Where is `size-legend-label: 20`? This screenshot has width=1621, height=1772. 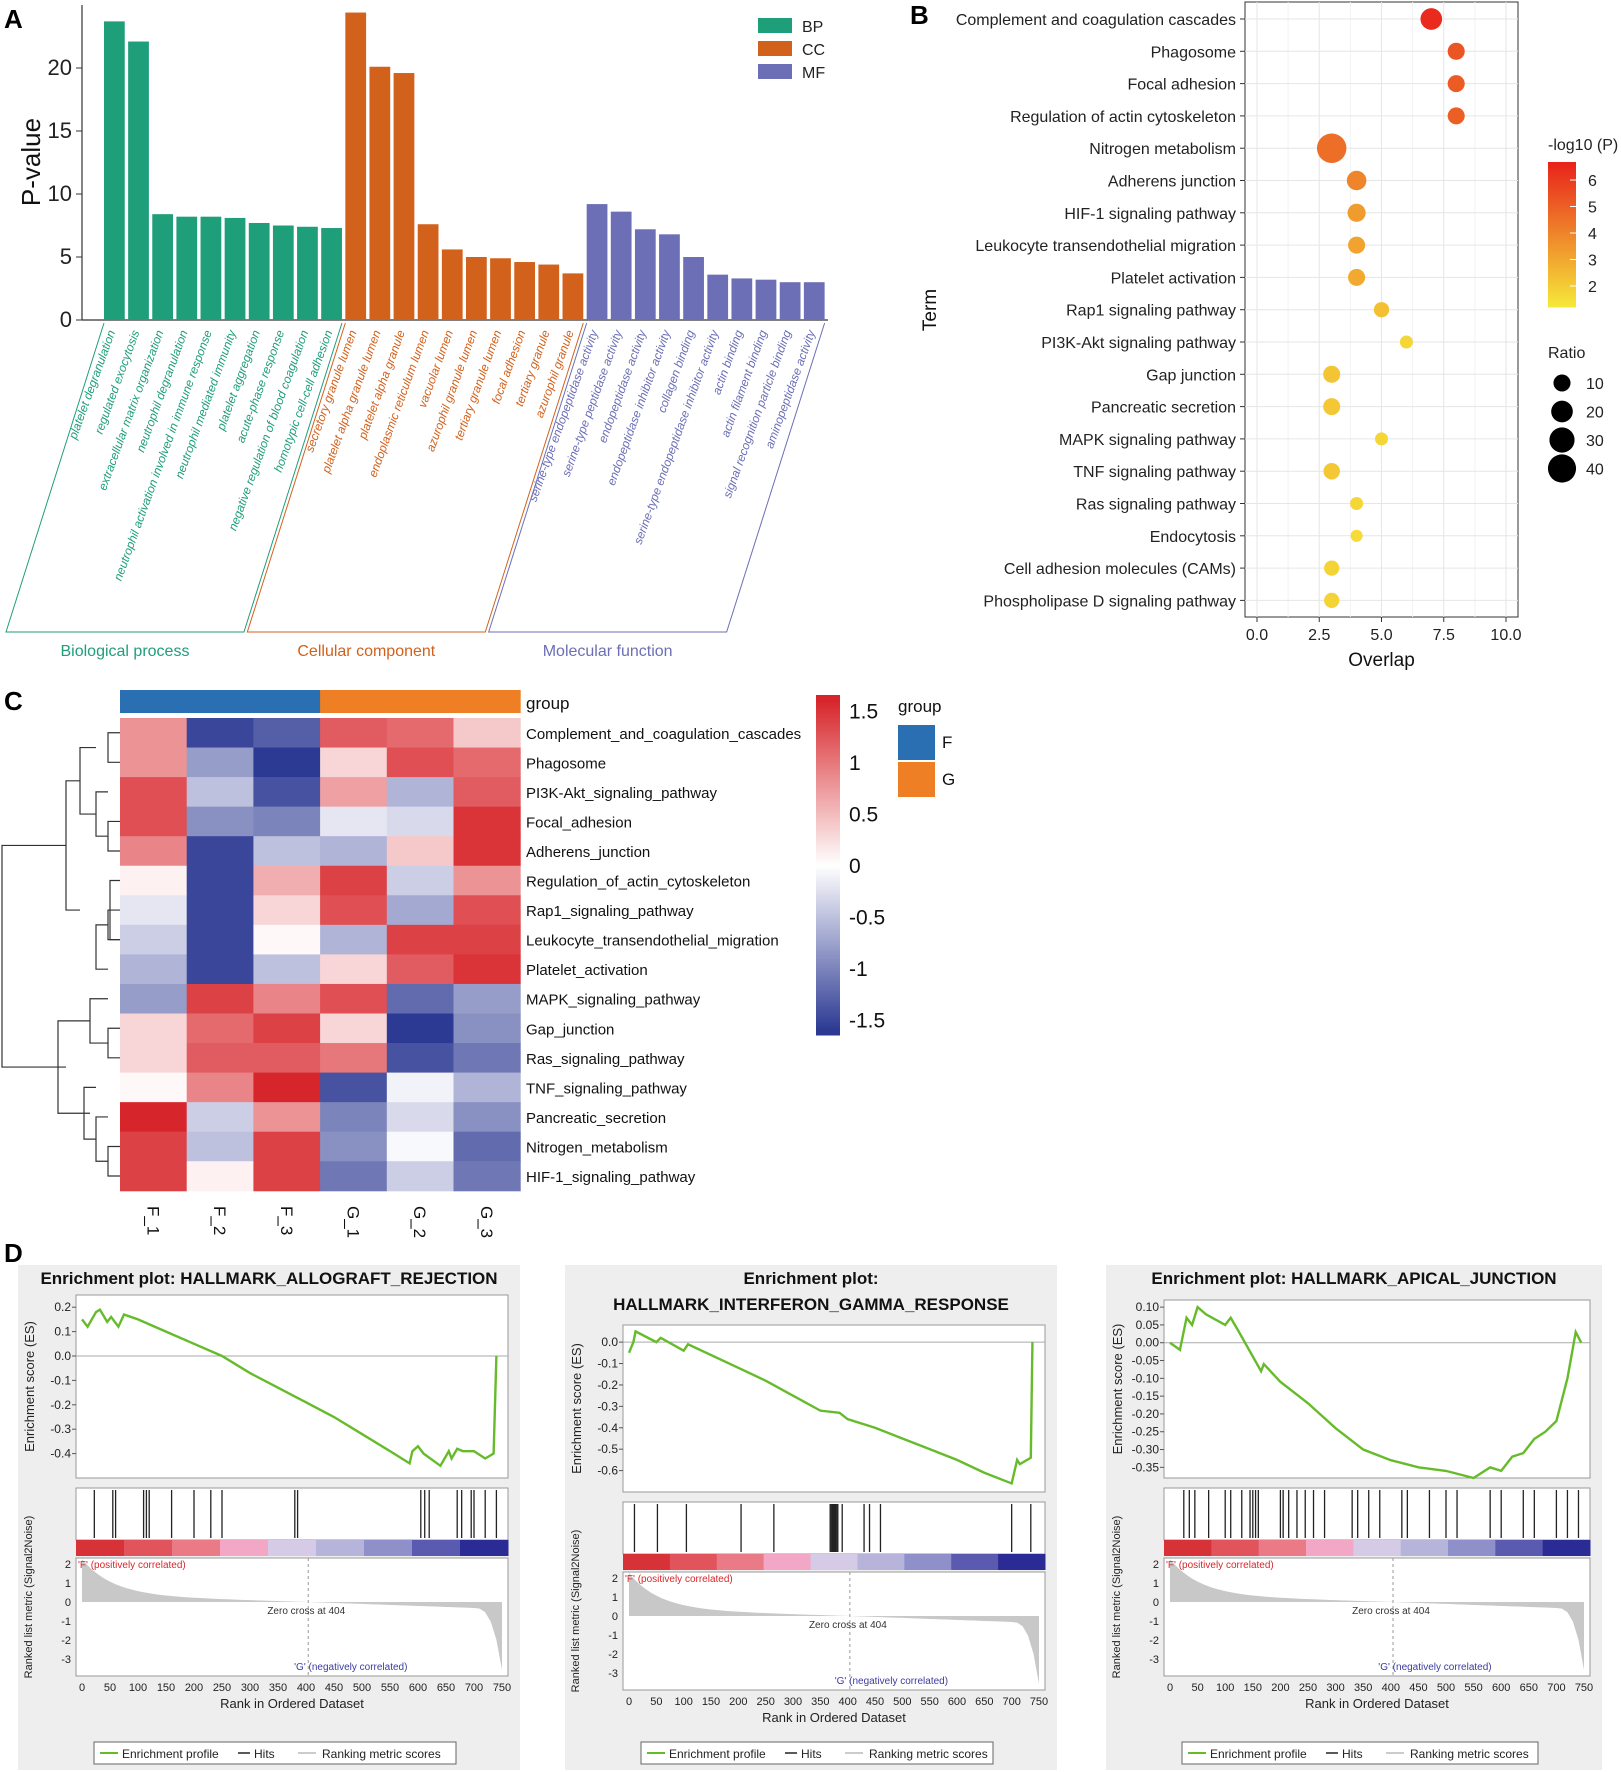
size-legend-label: 20 is located at coordinates (1595, 413).